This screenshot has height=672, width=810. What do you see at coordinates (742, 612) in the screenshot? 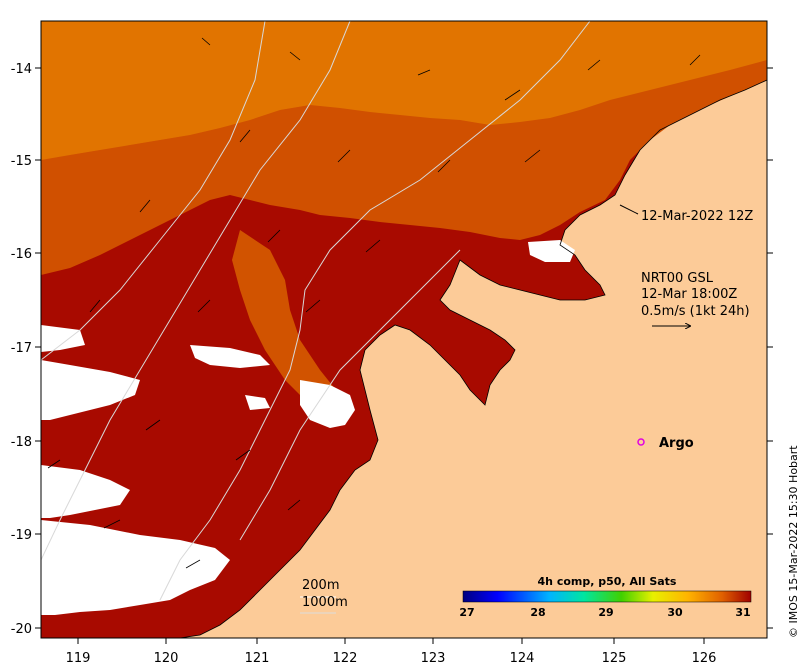
I see `colorbar-tick: 31` at bounding box center [742, 612].